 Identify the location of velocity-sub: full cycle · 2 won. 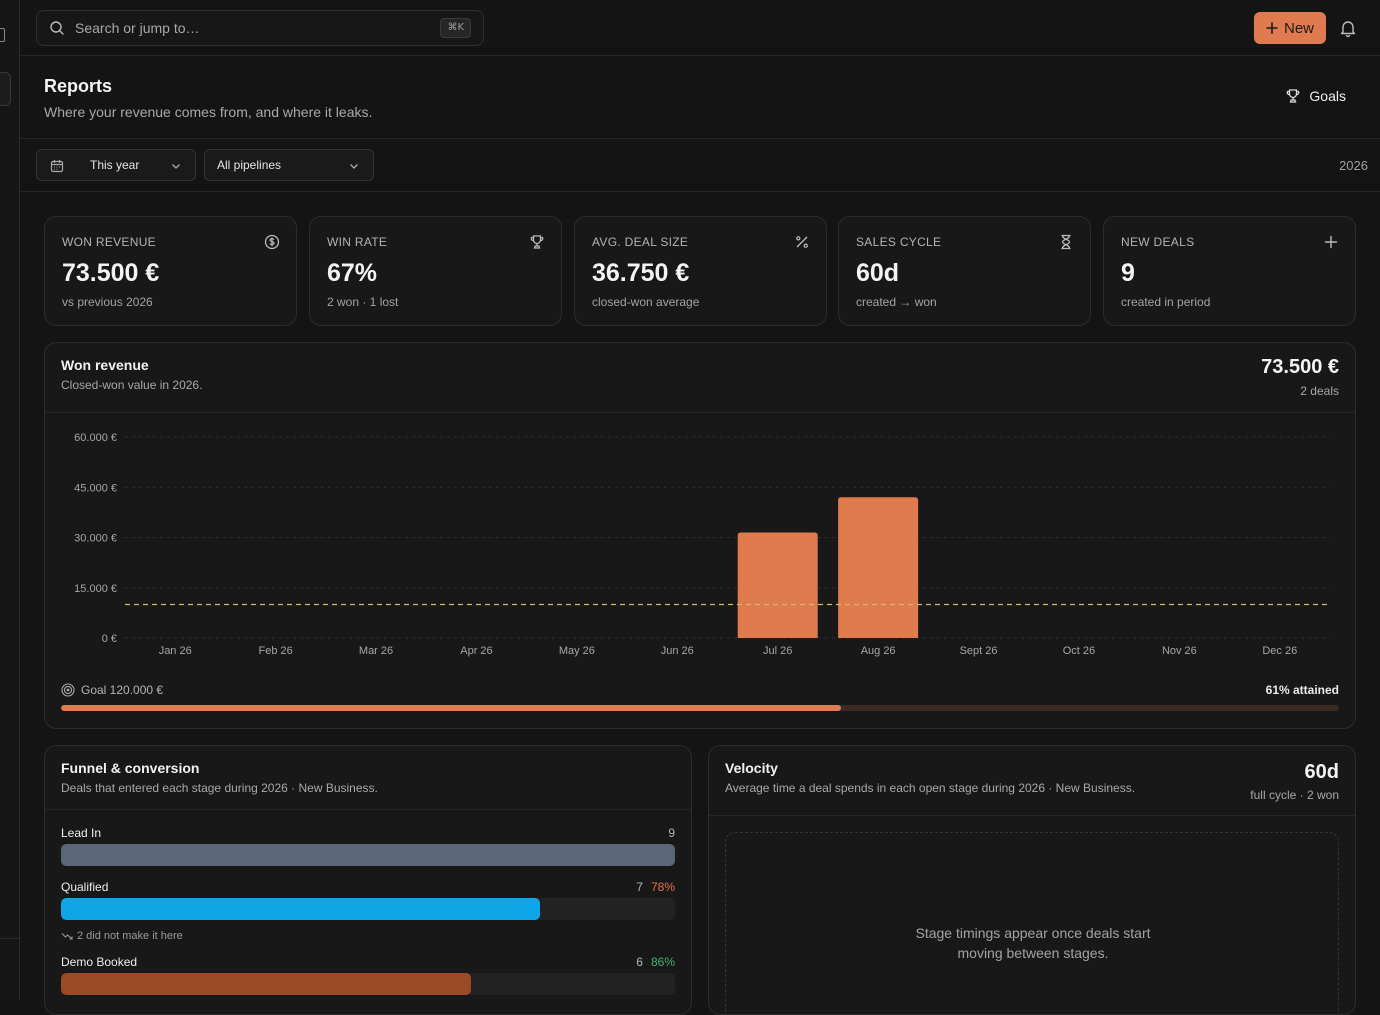
(1294, 795).